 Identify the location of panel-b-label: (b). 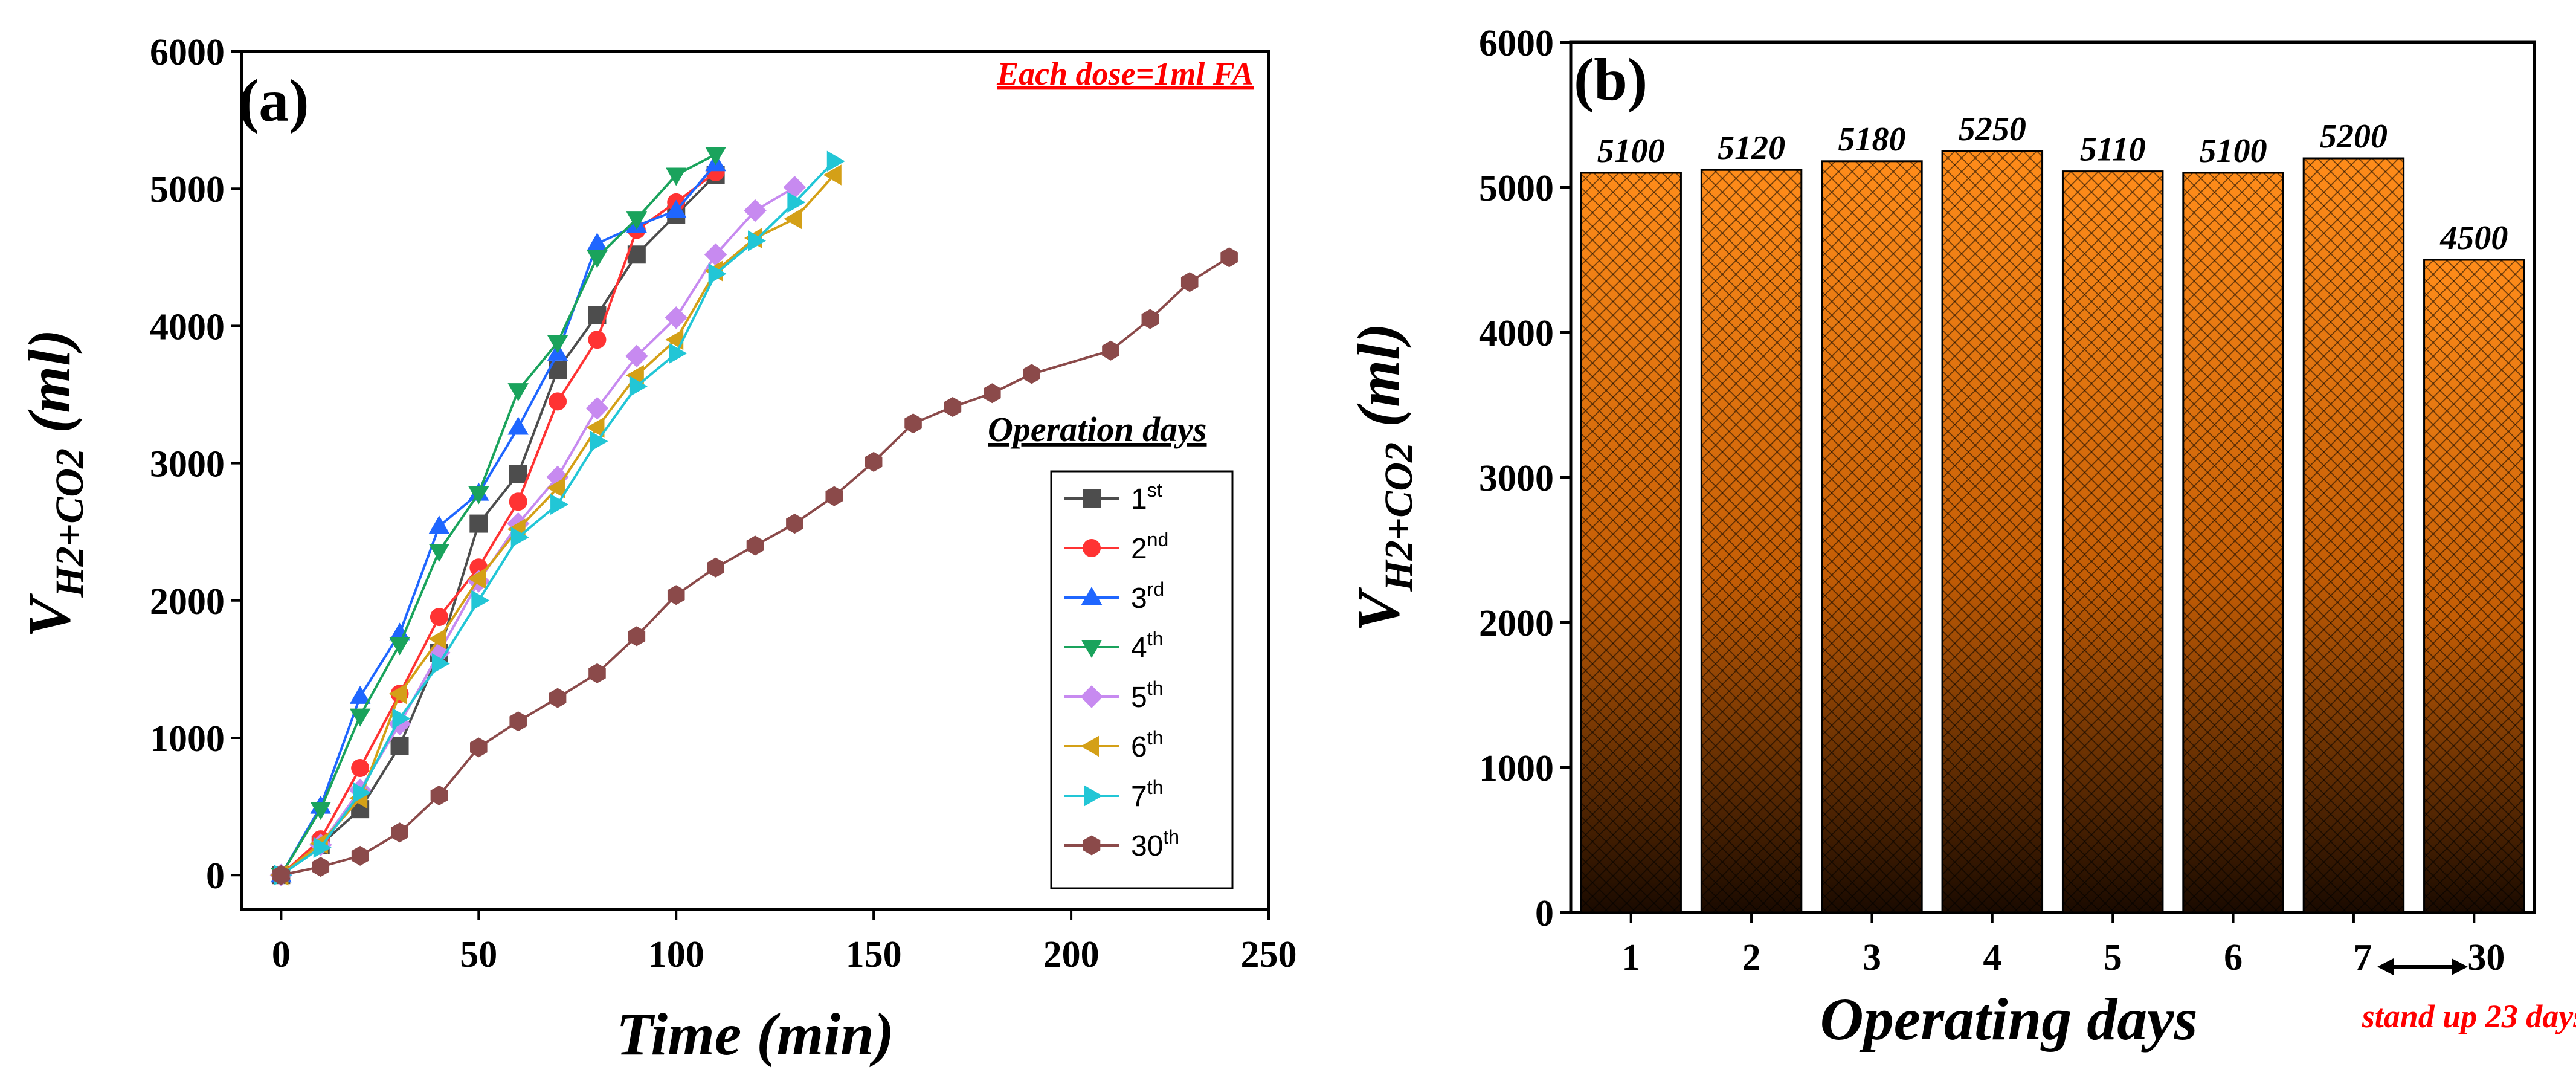
(1611, 79).